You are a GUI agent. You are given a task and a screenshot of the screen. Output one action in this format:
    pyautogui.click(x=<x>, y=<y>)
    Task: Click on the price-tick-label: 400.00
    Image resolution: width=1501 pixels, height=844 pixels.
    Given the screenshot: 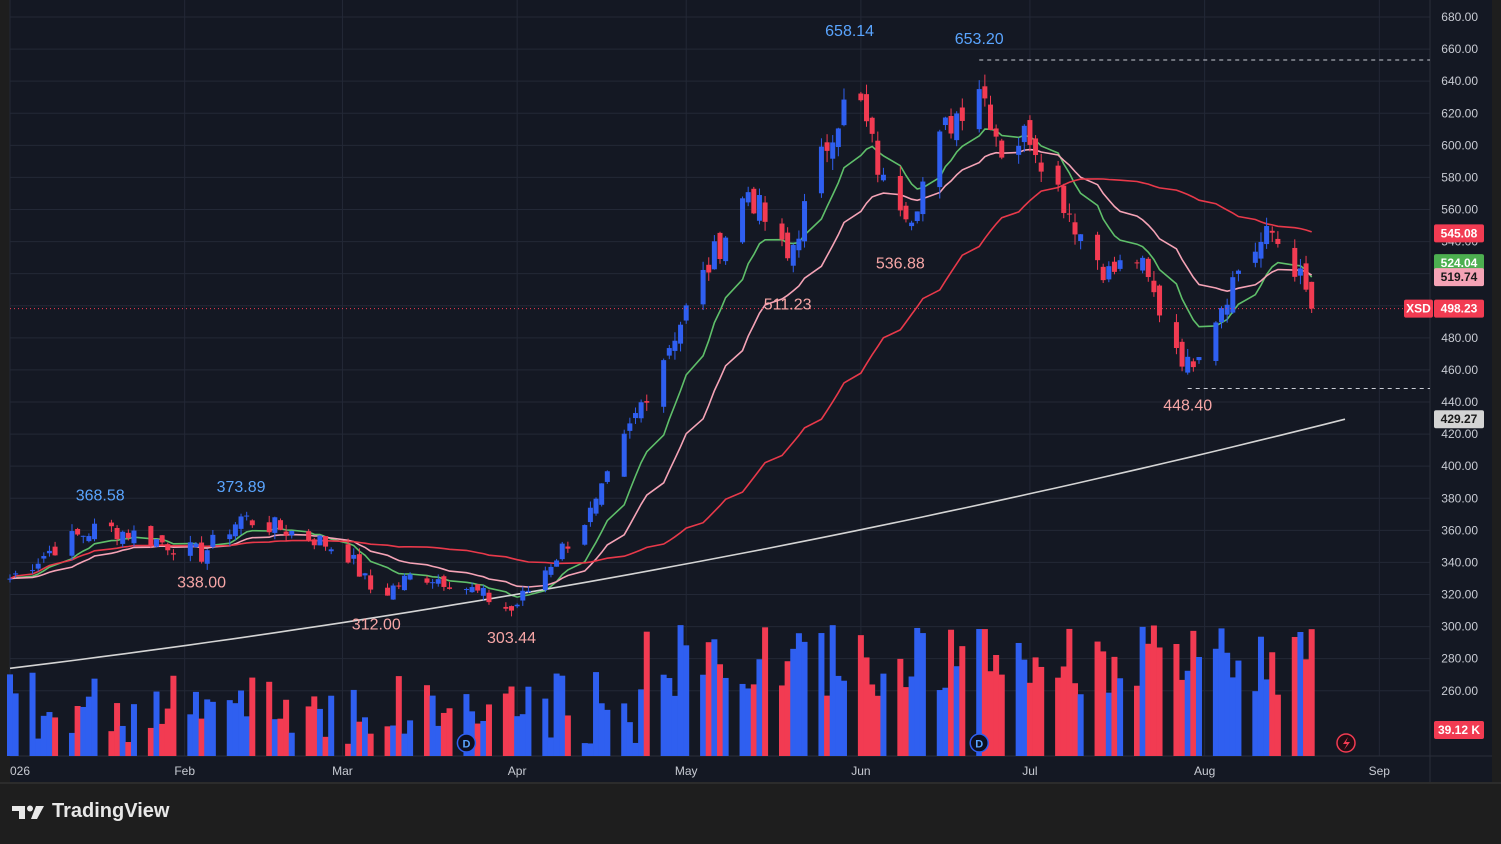 What is the action you would take?
    pyautogui.click(x=1459, y=466)
    